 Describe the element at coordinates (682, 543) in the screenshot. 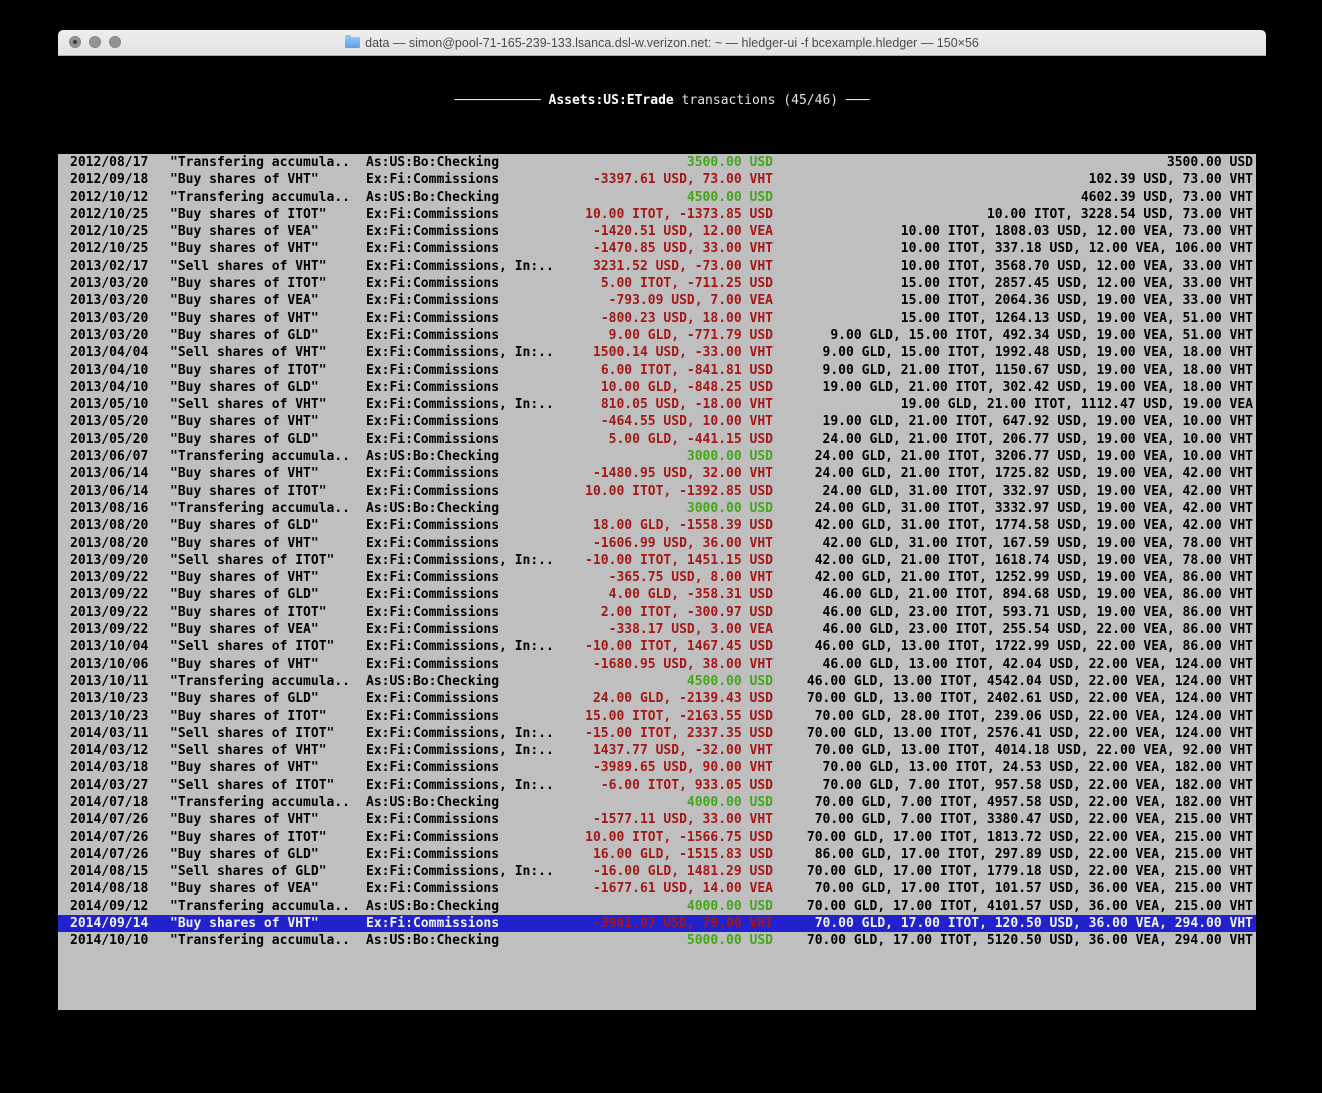

I see `txn-change-amount: -1606.99 USD, 36.00 VHT` at that location.